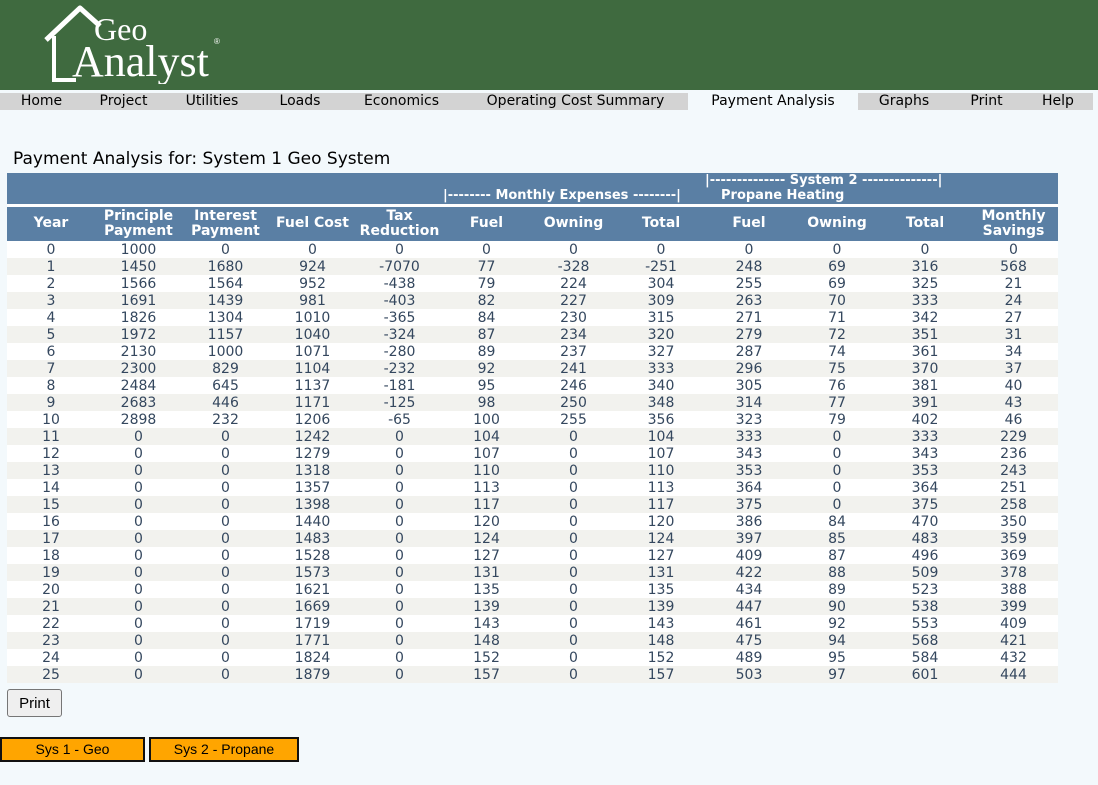 Image resolution: width=1098 pixels, height=785 pixels. What do you see at coordinates (486, 538) in the screenshot?
I see `table-cell: 124` at bounding box center [486, 538].